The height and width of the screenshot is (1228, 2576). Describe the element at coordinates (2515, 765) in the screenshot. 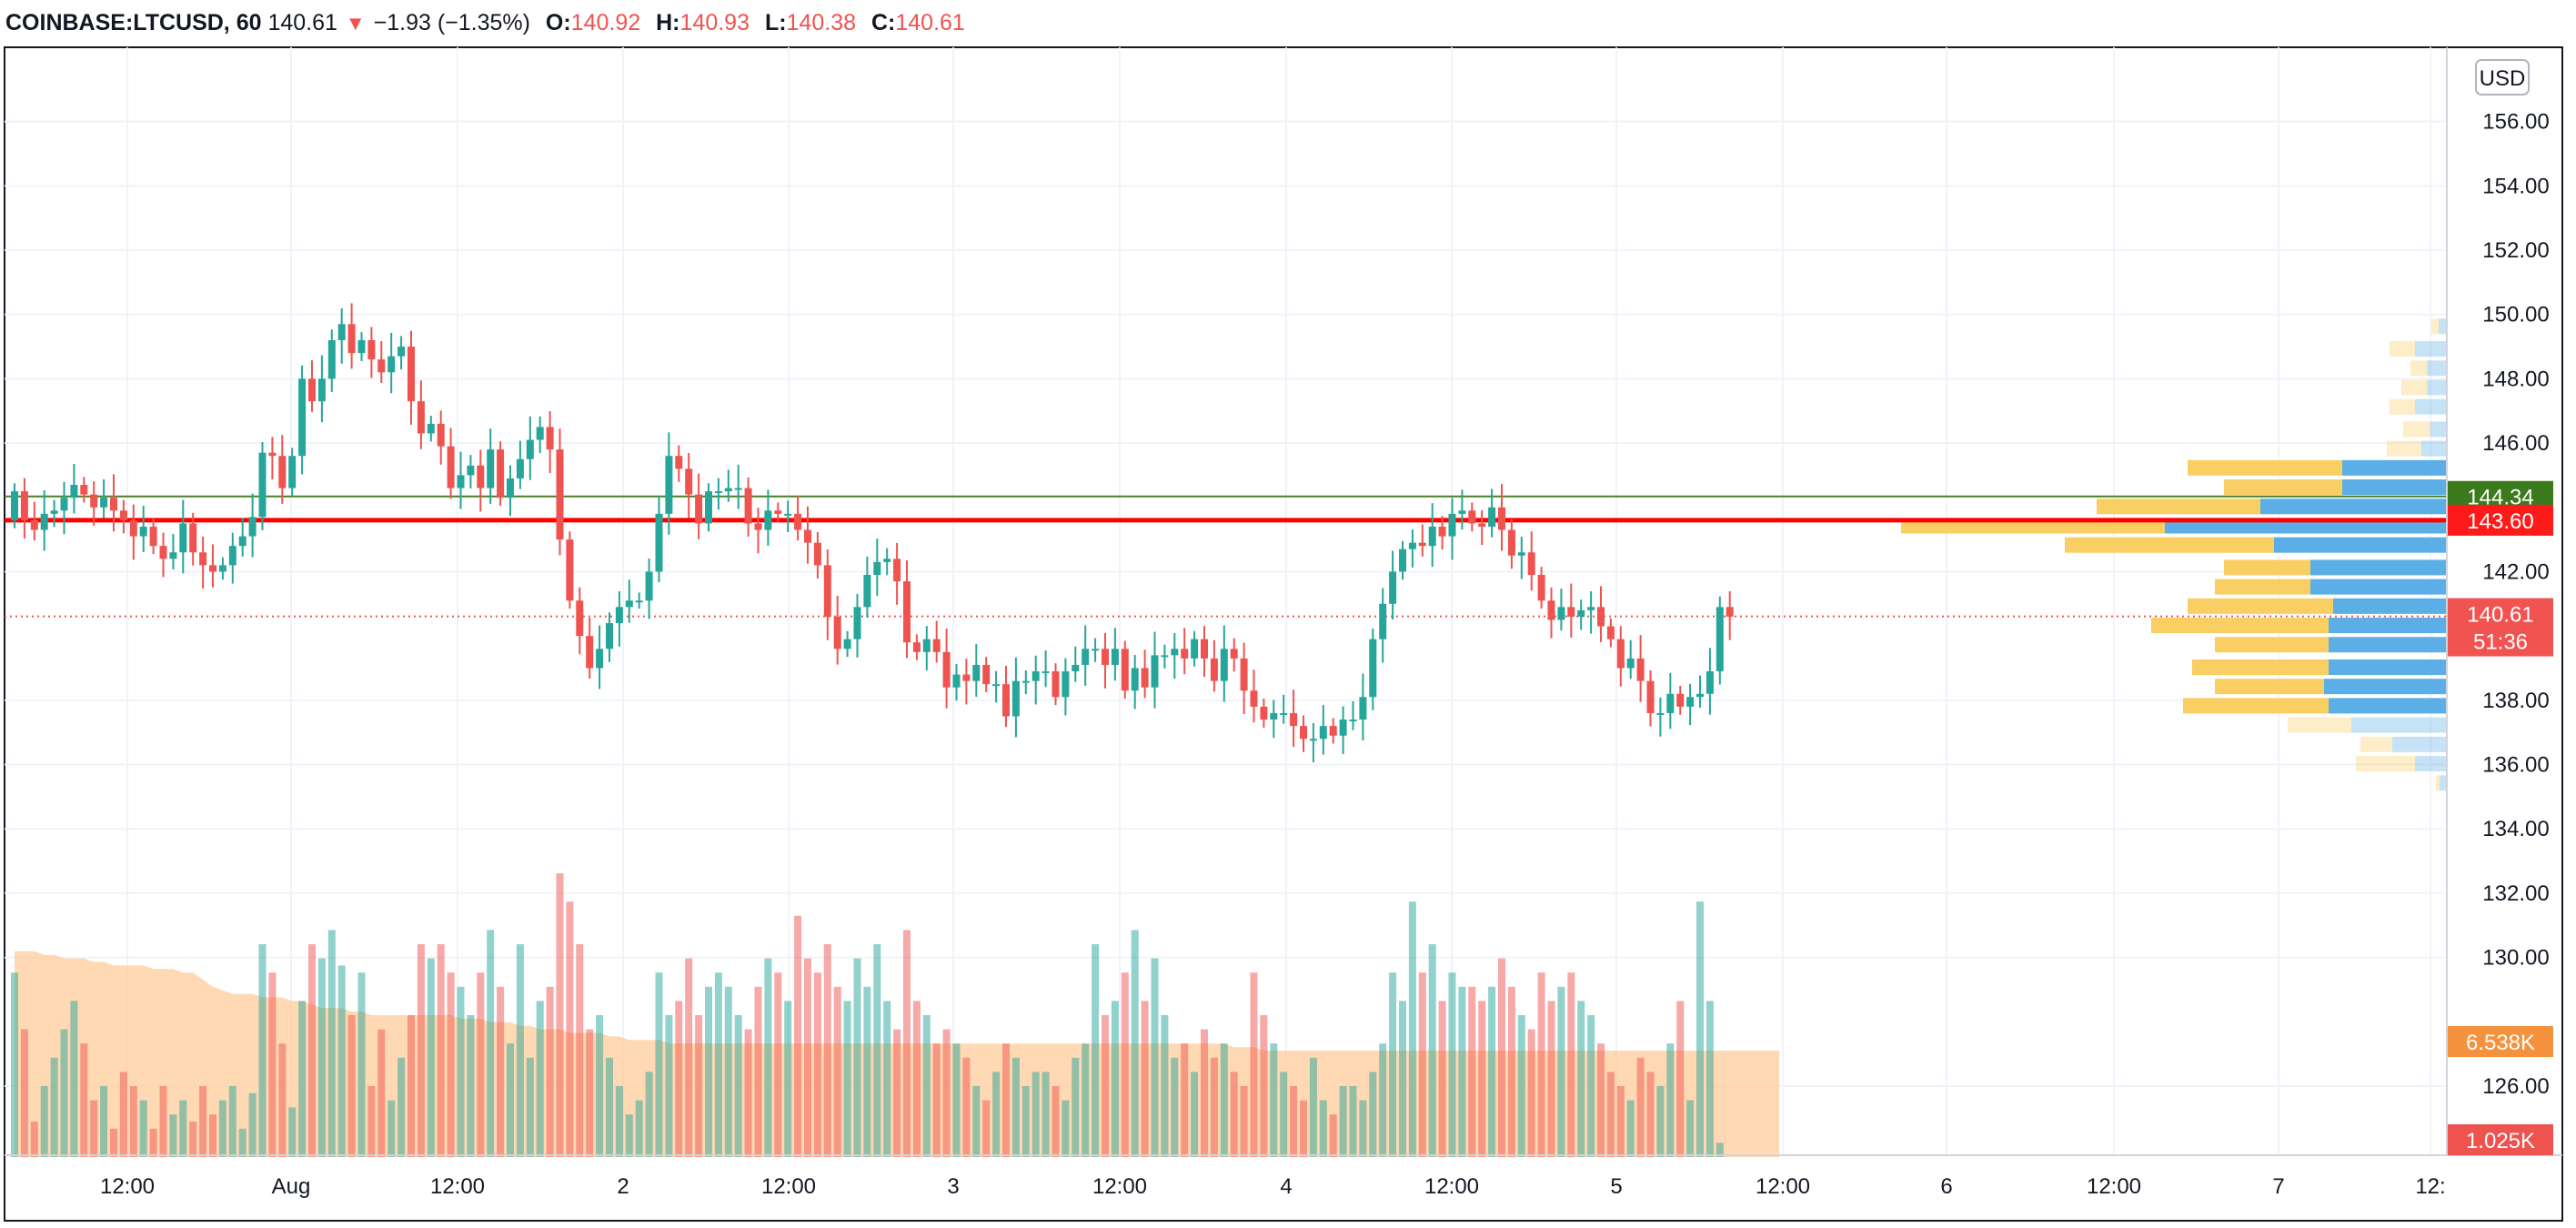

I see `price-tick-label: 136.00` at that location.